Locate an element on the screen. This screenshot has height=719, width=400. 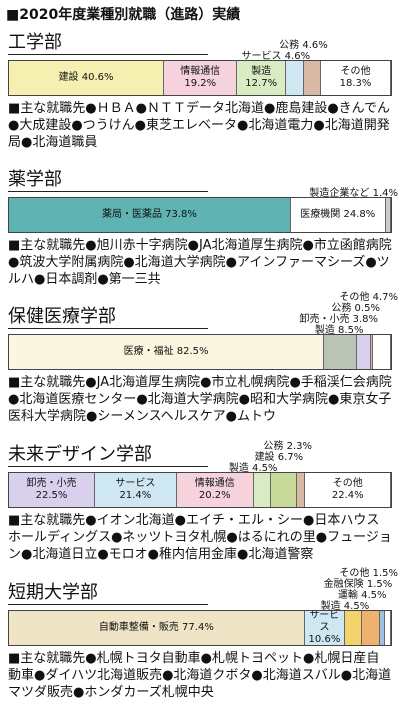
stacked-bar: 卸売・小売 22.5% サービス 21.4% 情報通信 20.2% その他 22.4% is located at coordinates (200, 490).